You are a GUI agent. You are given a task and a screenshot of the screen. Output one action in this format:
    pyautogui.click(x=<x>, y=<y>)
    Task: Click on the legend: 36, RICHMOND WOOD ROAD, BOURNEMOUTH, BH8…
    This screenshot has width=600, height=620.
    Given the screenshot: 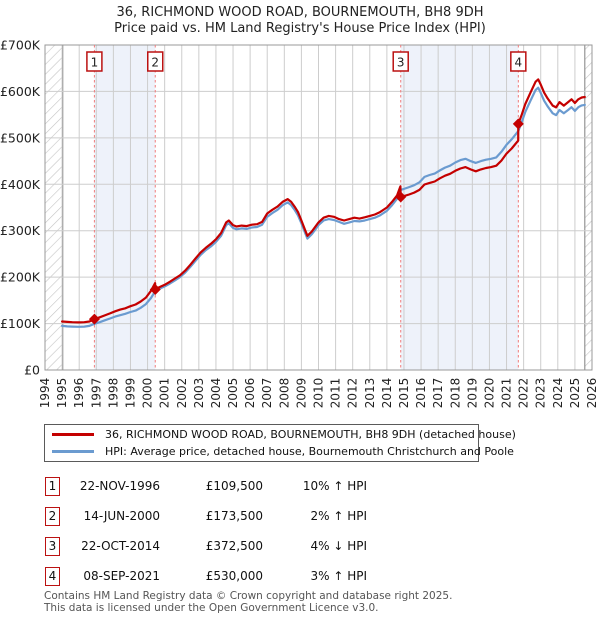 What is the action you would take?
    pyautogui.click(x=280, y=443)
    